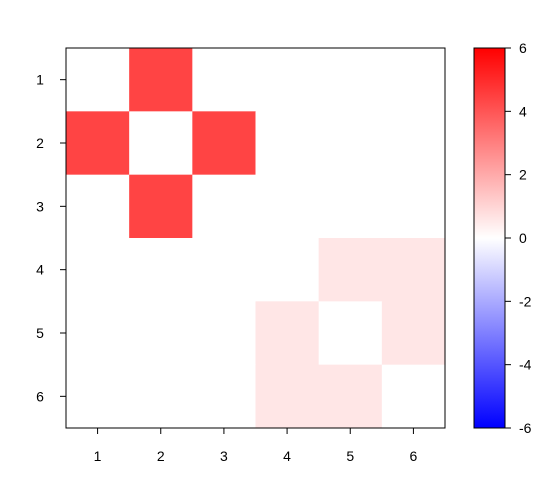 The width and height of the screenshot is (550, 500). What do you see at coordinates (518, 238) in the screenshot?
I see `colorbar-axis: 6 4 2 0 -2 -4 -6` at bounding box center [518, 238].